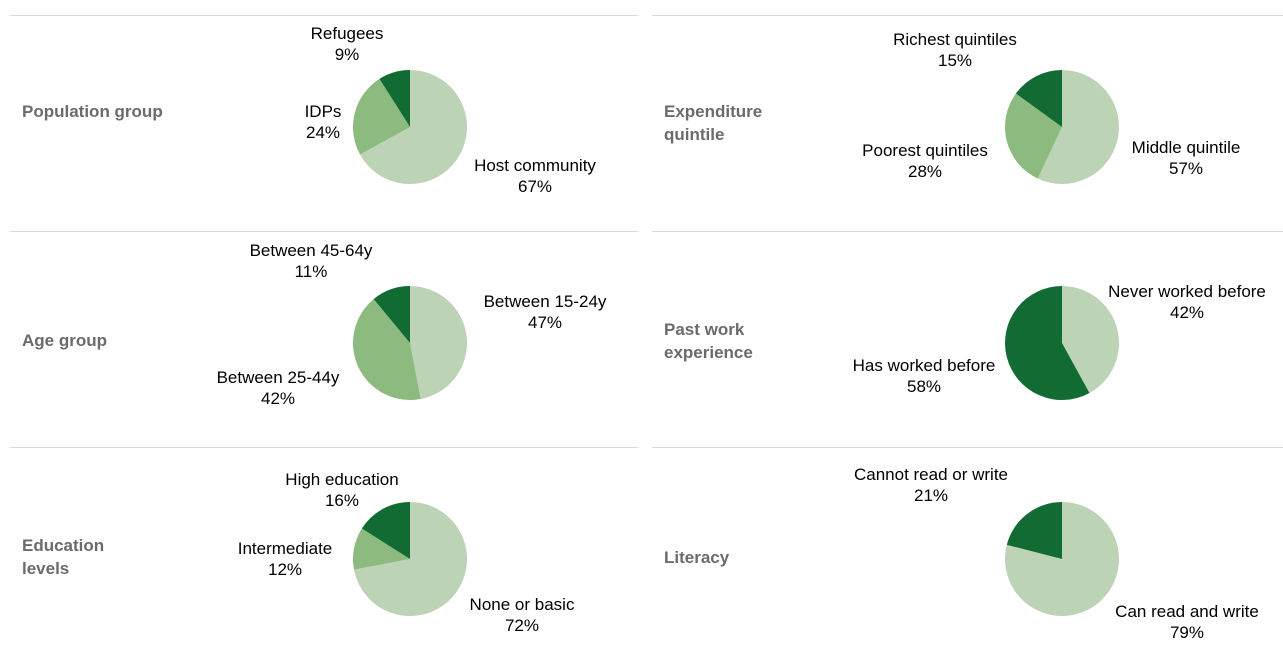 The height and width of the screenshot is (652, 1283). I want to click on slice-label: None or basic 72%, so click(522, 615).